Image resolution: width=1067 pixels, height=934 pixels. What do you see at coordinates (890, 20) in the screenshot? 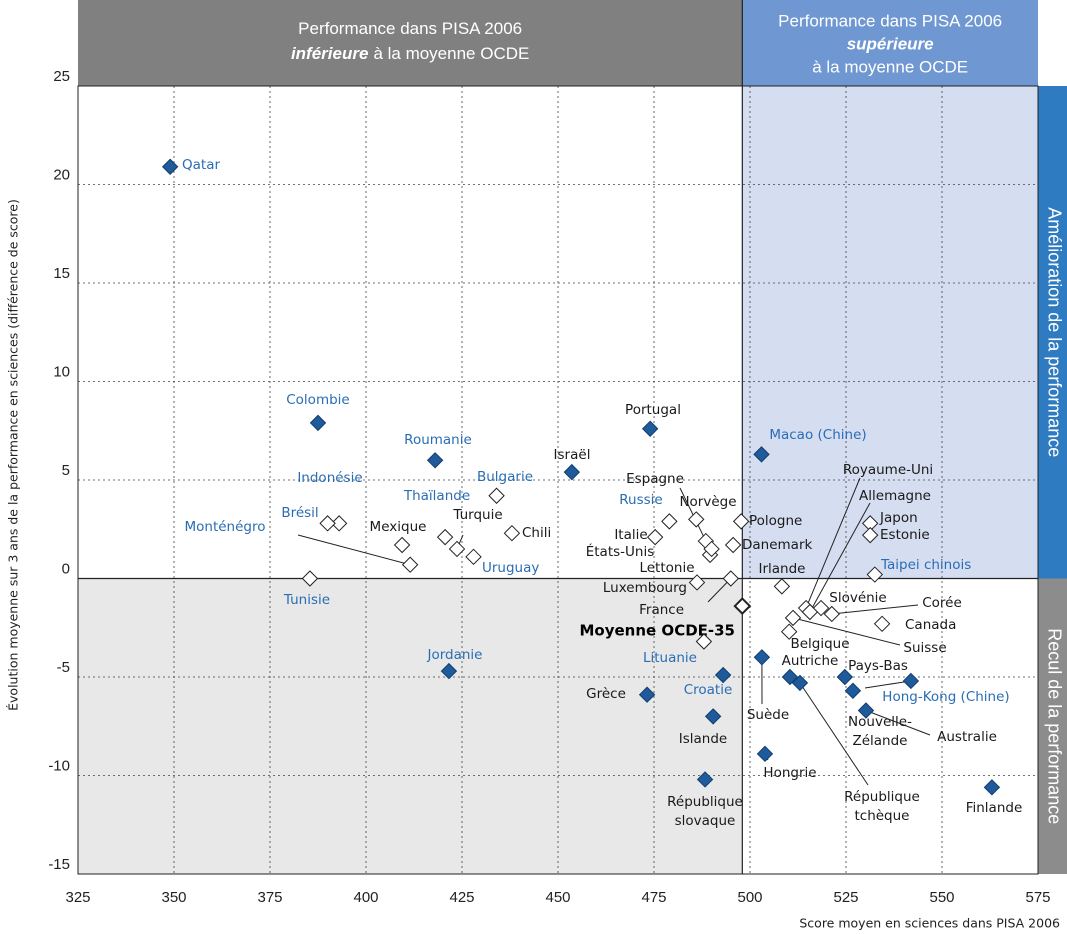
I see `header-right-text: Performance dans PISA 2006` at bounding box center [890, 20].